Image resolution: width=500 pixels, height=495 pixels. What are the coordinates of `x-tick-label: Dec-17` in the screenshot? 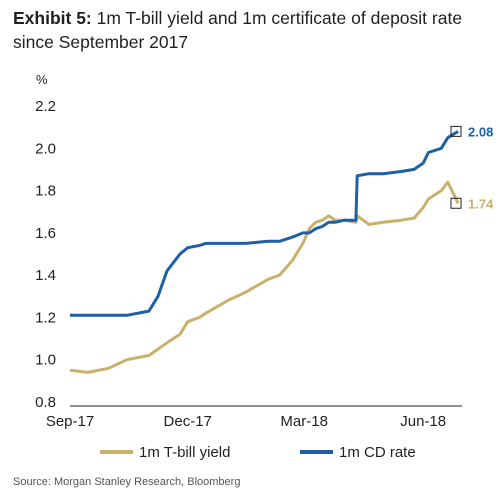 It's located at (188, 421).